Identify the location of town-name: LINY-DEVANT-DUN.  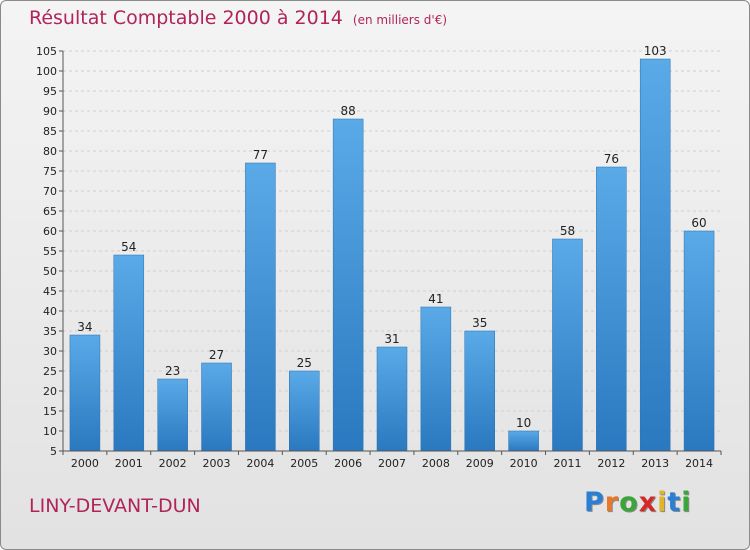
(115, 506).